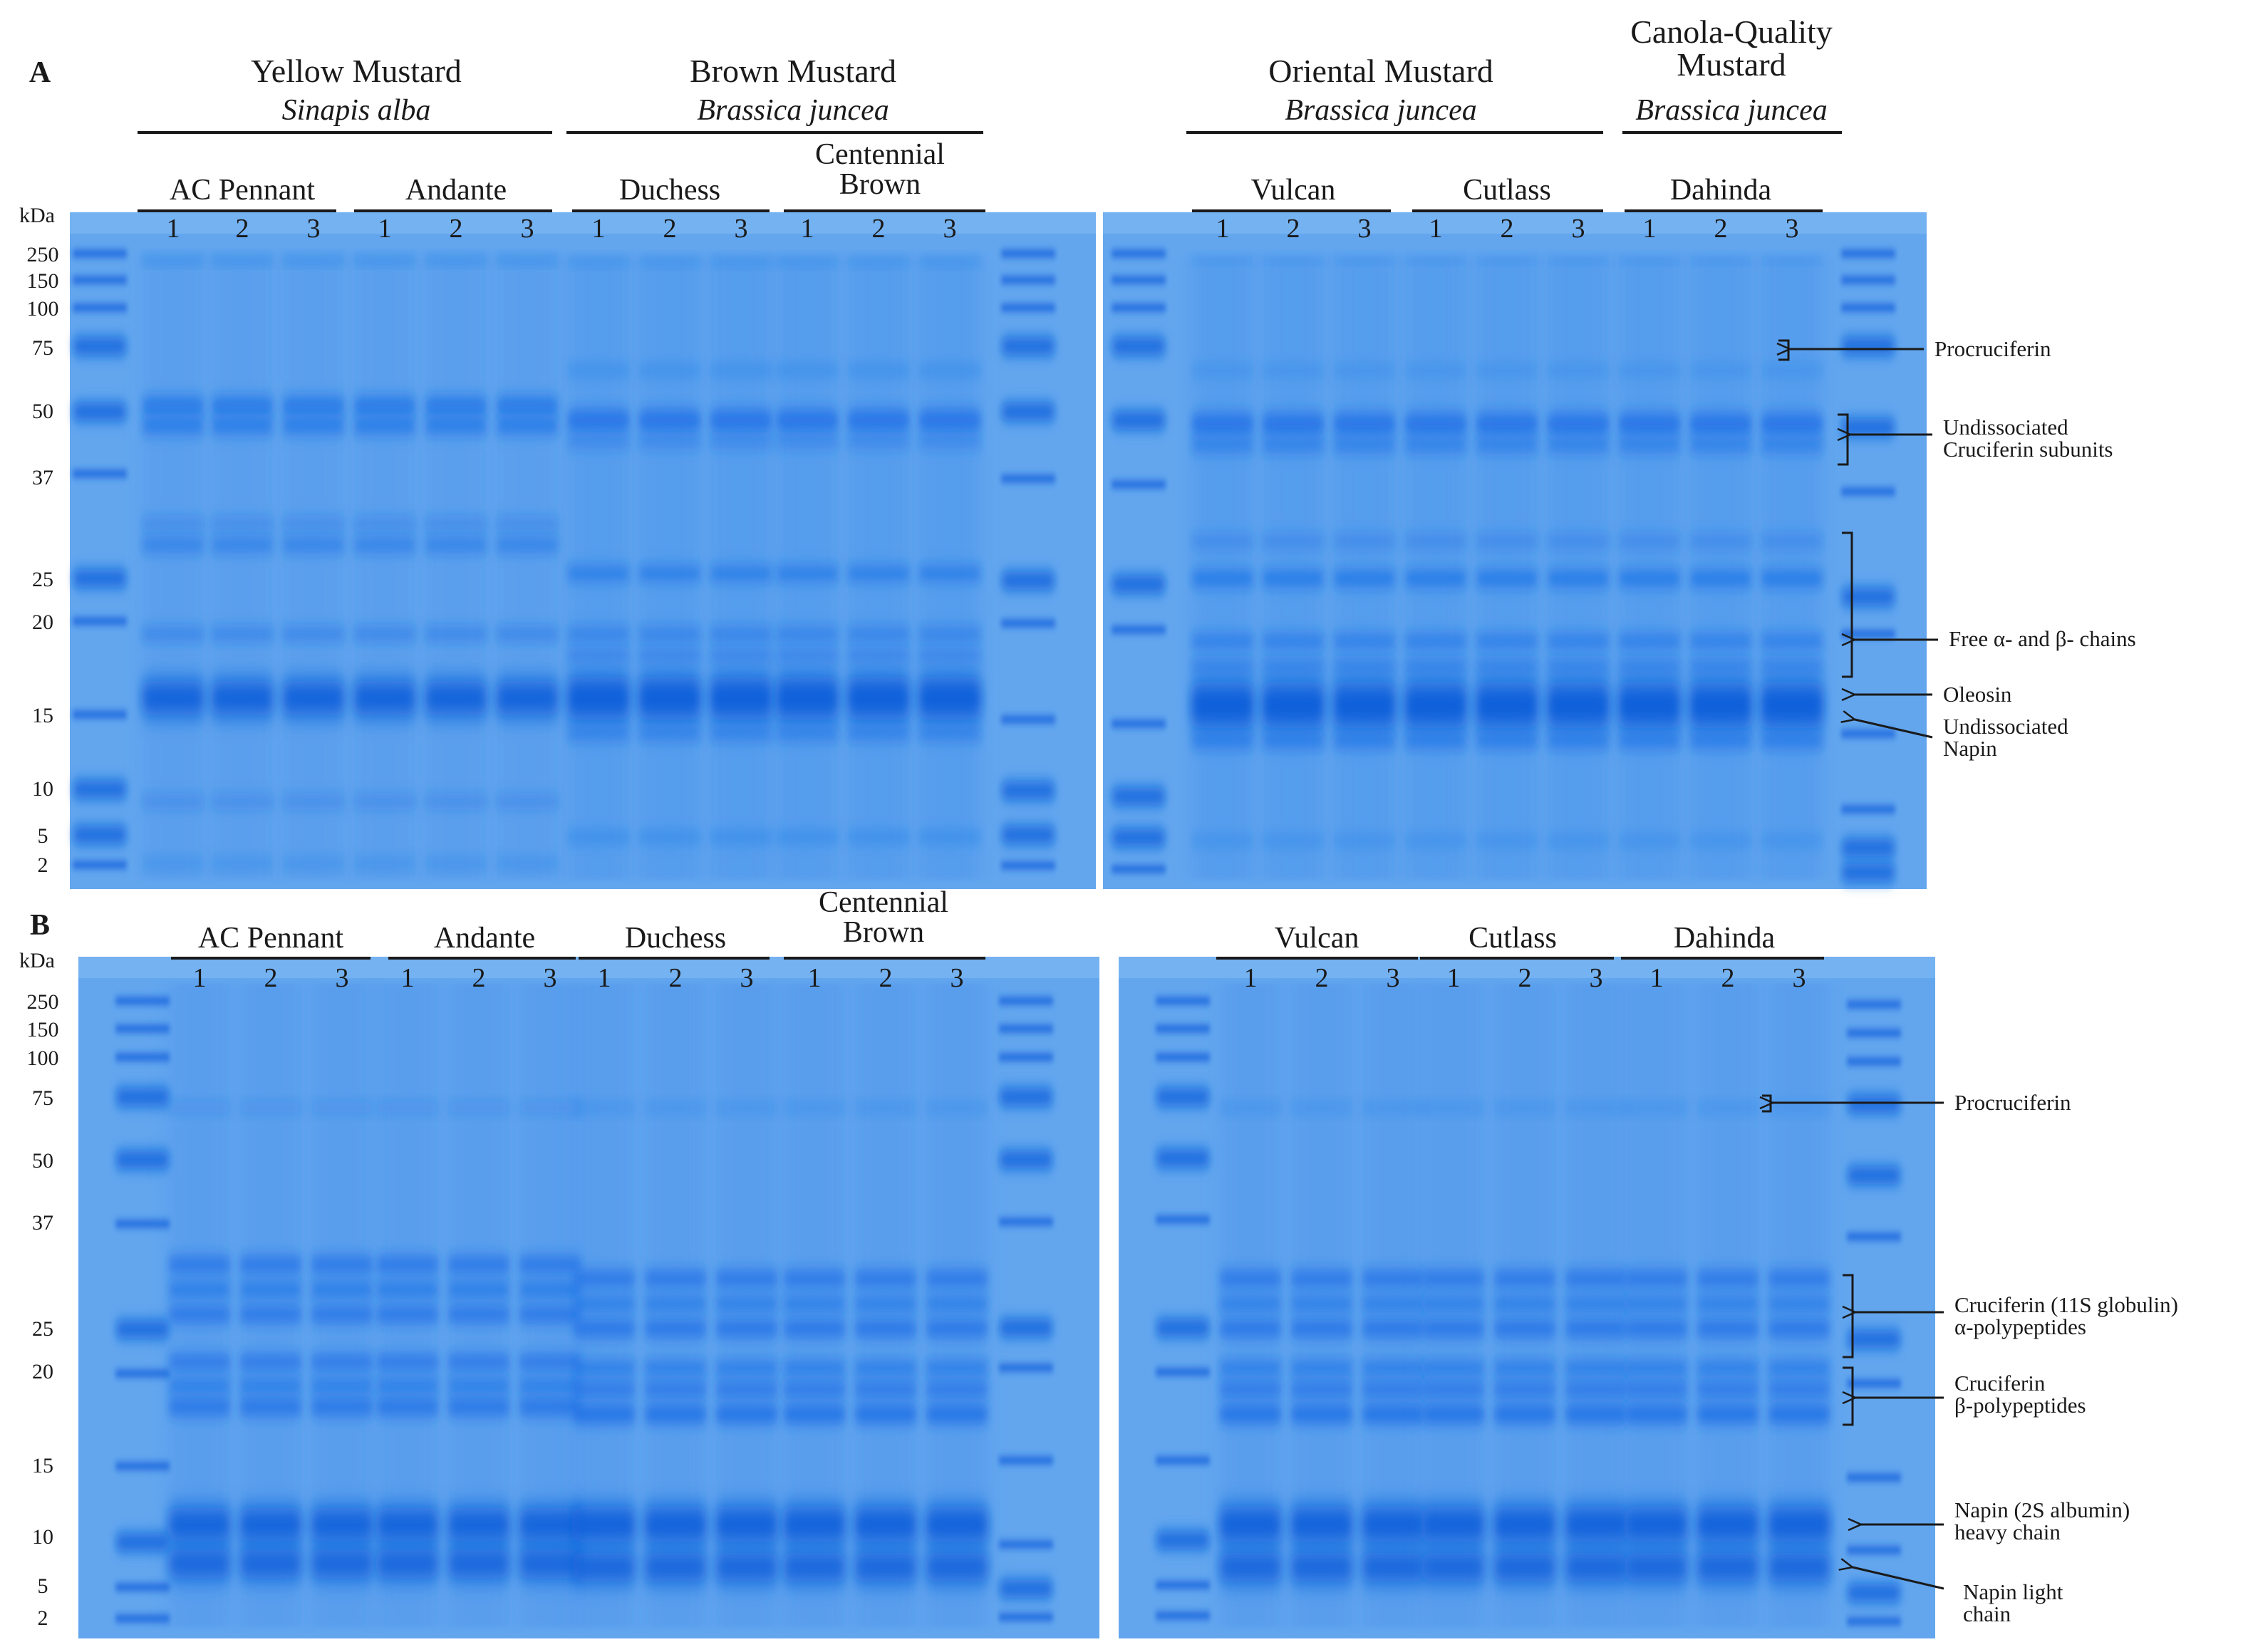 The height and width of the screenshot is (1652, 2248). I want to click on marker-kda-label: 15, so click(42, 1465).